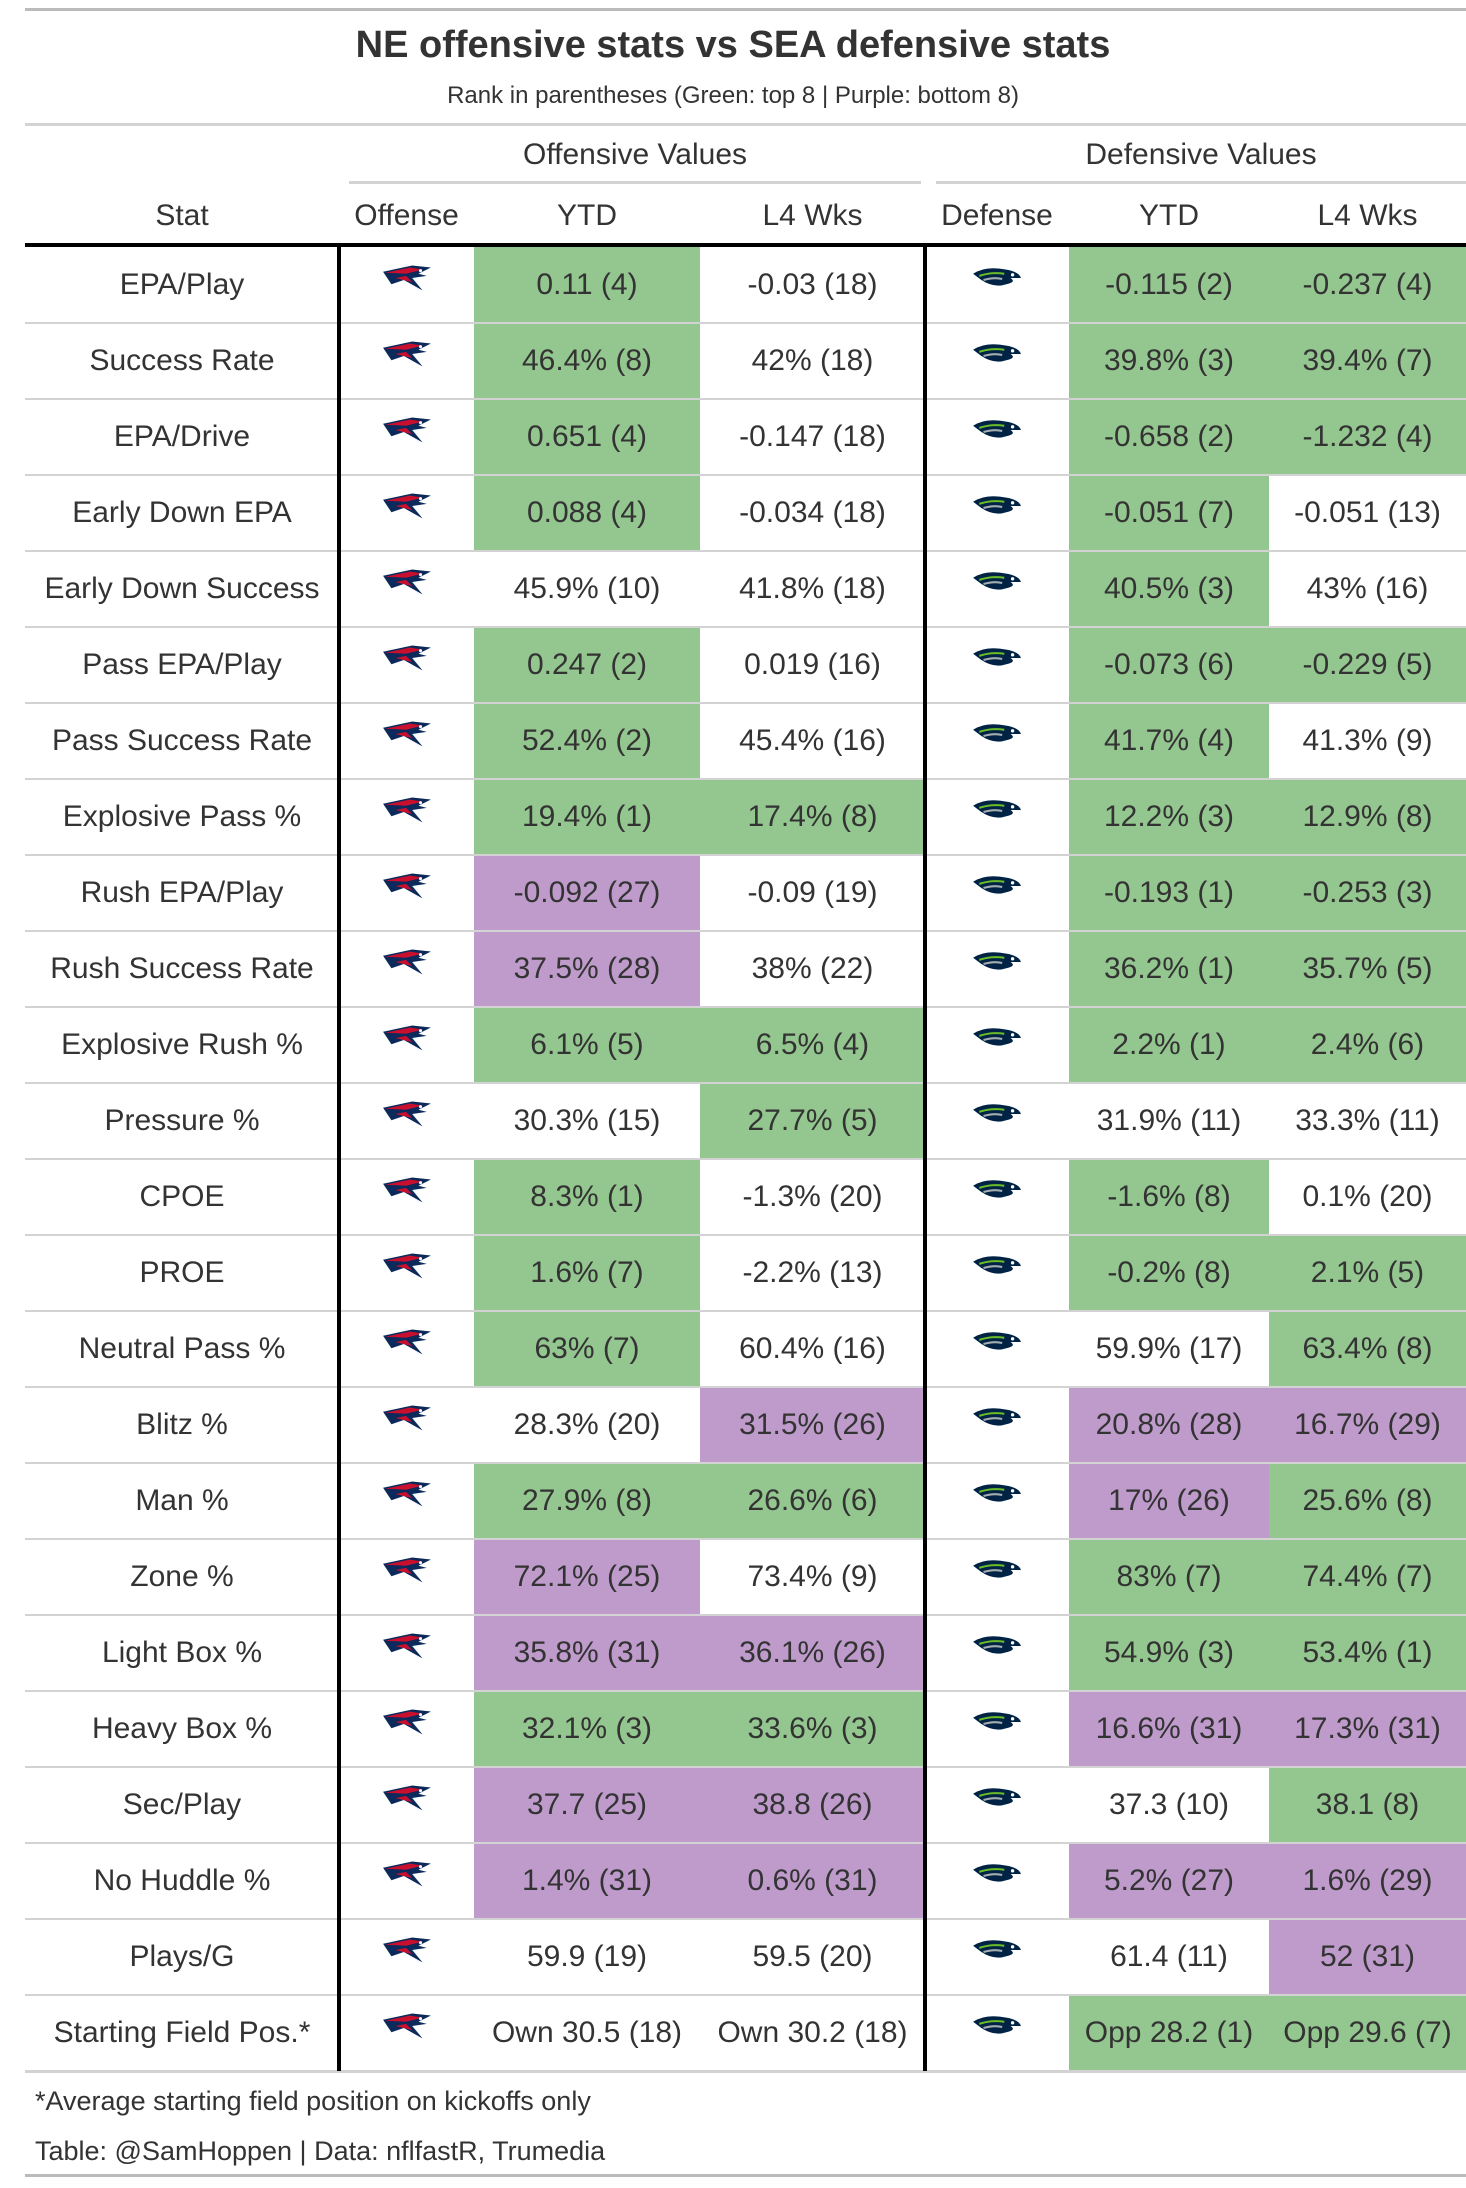 Image resolution: width=1466 pixels, height=2188 pixels. Describe the element at coordinates (1169, 284) in the screenshot. I see `cell-value: -0.115 (2)` at that location.